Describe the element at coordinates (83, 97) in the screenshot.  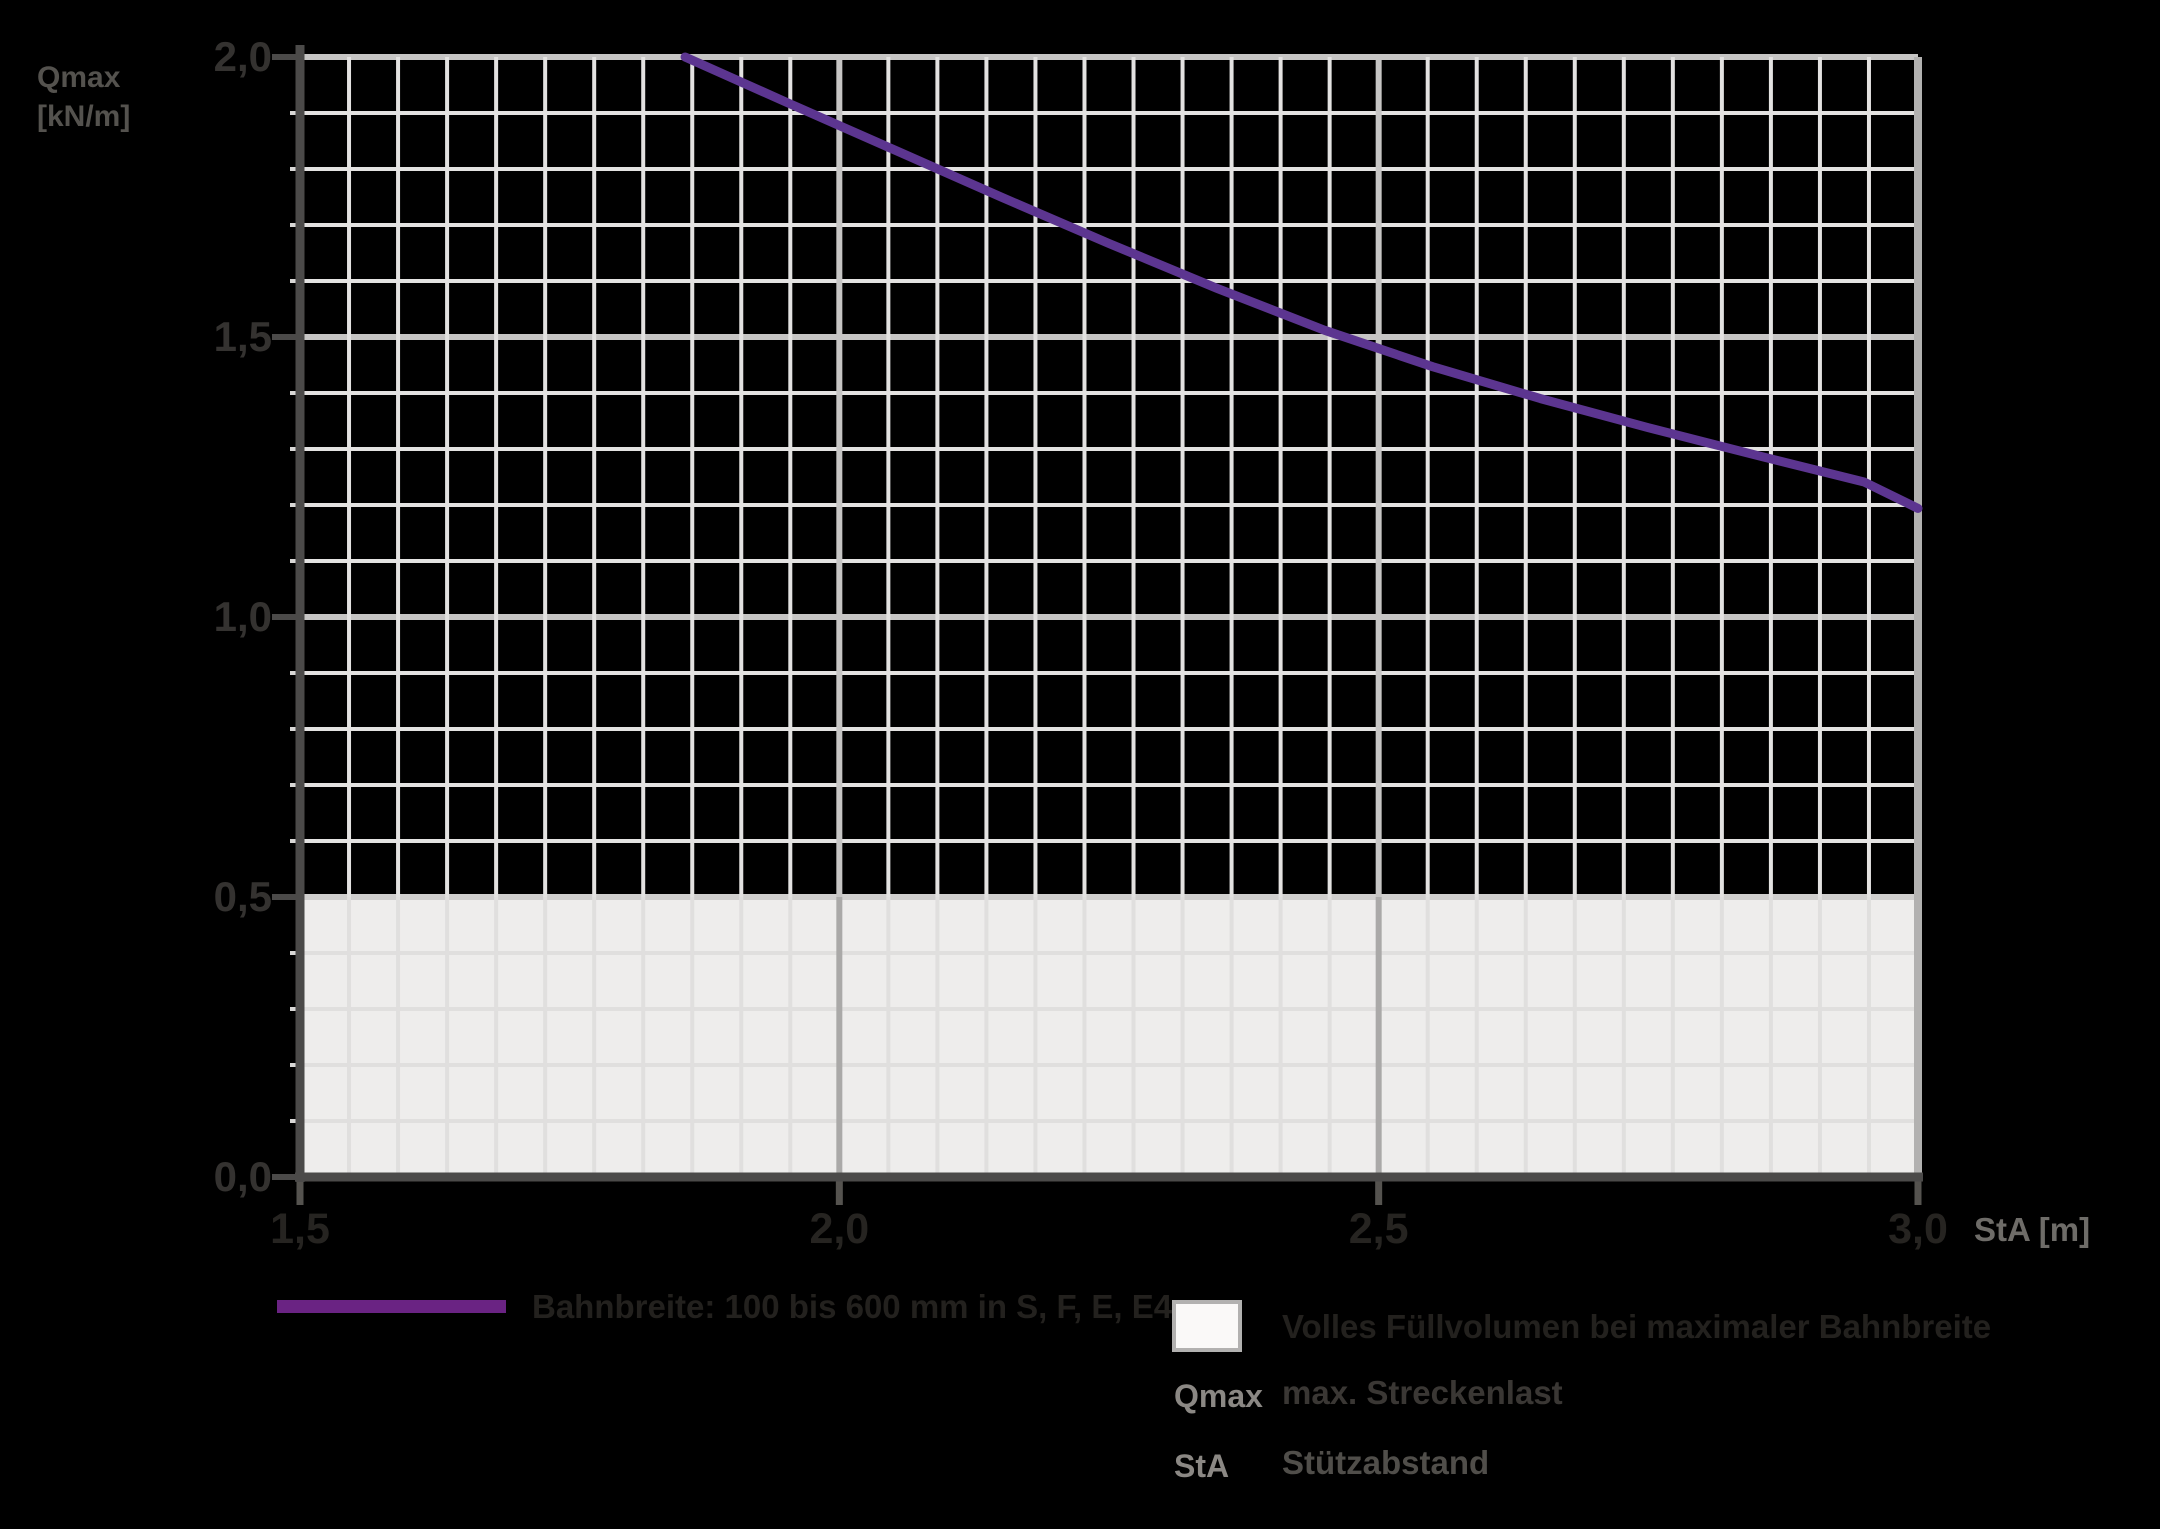
I see `y-axis-unit-label: Qmax [kN/m]` at that location.